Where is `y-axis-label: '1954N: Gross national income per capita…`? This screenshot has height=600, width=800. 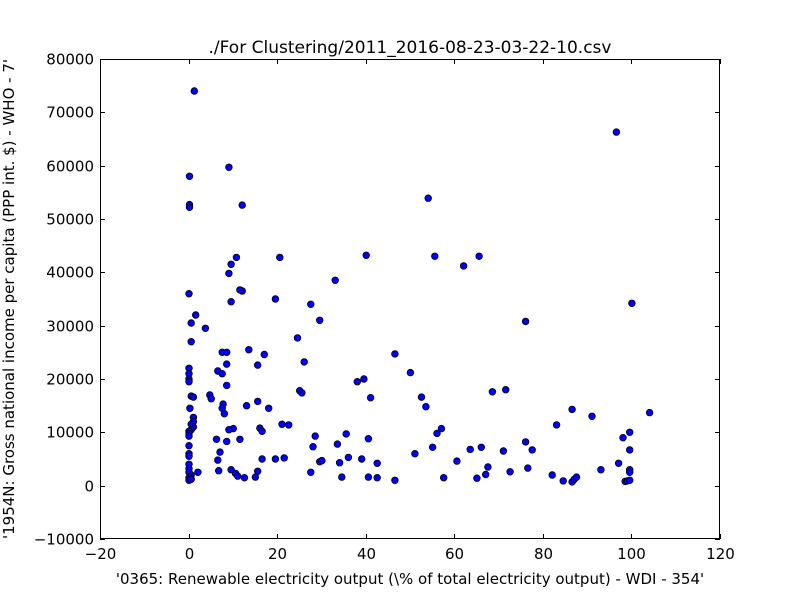 y-axis-label: '1954N: Gross national income per capita… is located at coordinates (9, 299).